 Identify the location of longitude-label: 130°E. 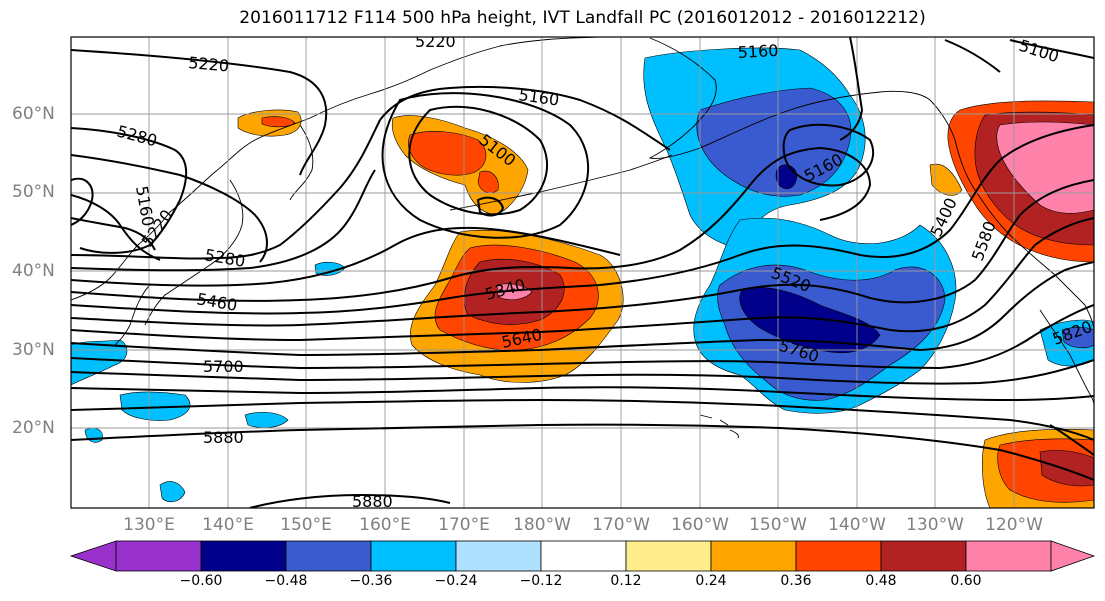
(149, 525).